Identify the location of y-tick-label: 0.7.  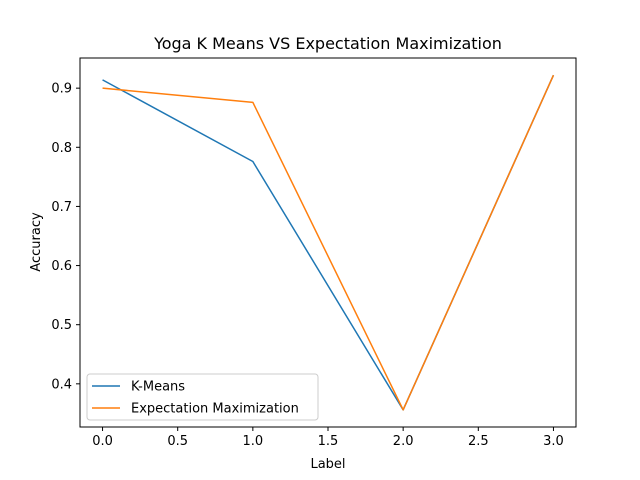
(61, 207).